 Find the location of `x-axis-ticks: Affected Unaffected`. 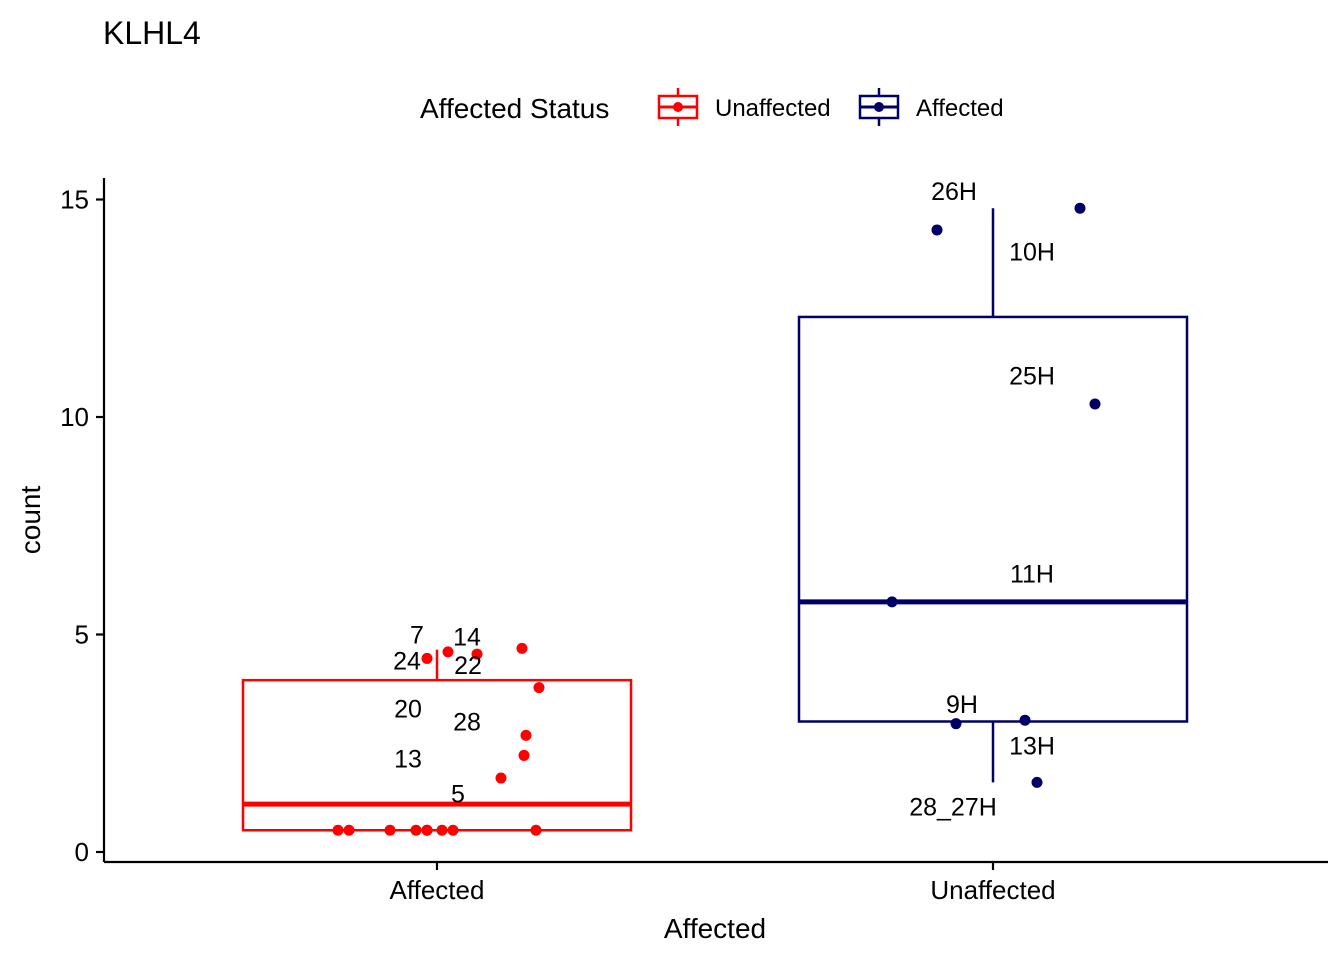

x-axis-ticks: Affected Unaffected is located at coordinates (723, 883).